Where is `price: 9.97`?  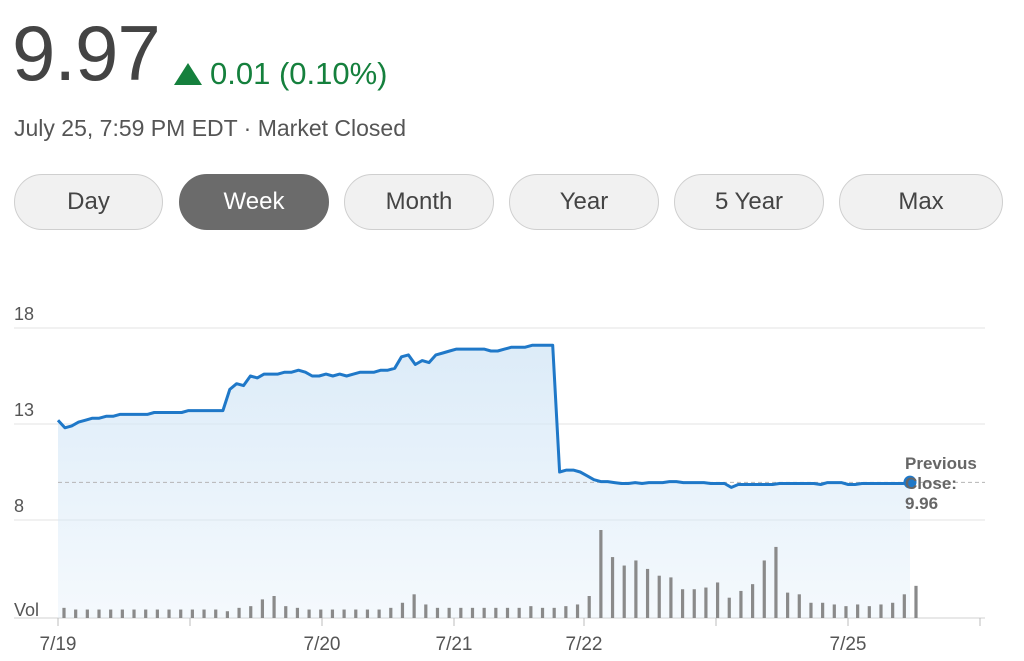 price: 9.97 is located at coordinates (86, 53).